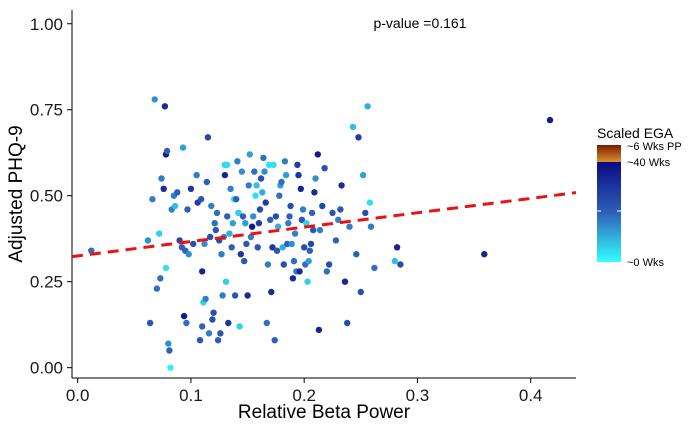  What do you see at coordinates (78, 395) in the screenshot?
I see `x-tick-label: 0.0` at bounding box center [78, 395].